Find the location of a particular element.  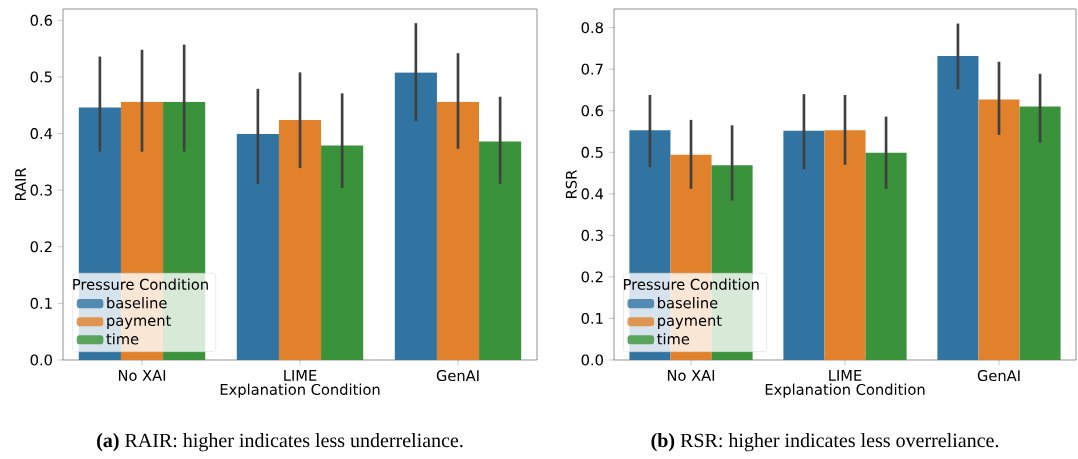

text: (a) RAIR: higher indicates less underreliance. is located at coordinates (280, 442).